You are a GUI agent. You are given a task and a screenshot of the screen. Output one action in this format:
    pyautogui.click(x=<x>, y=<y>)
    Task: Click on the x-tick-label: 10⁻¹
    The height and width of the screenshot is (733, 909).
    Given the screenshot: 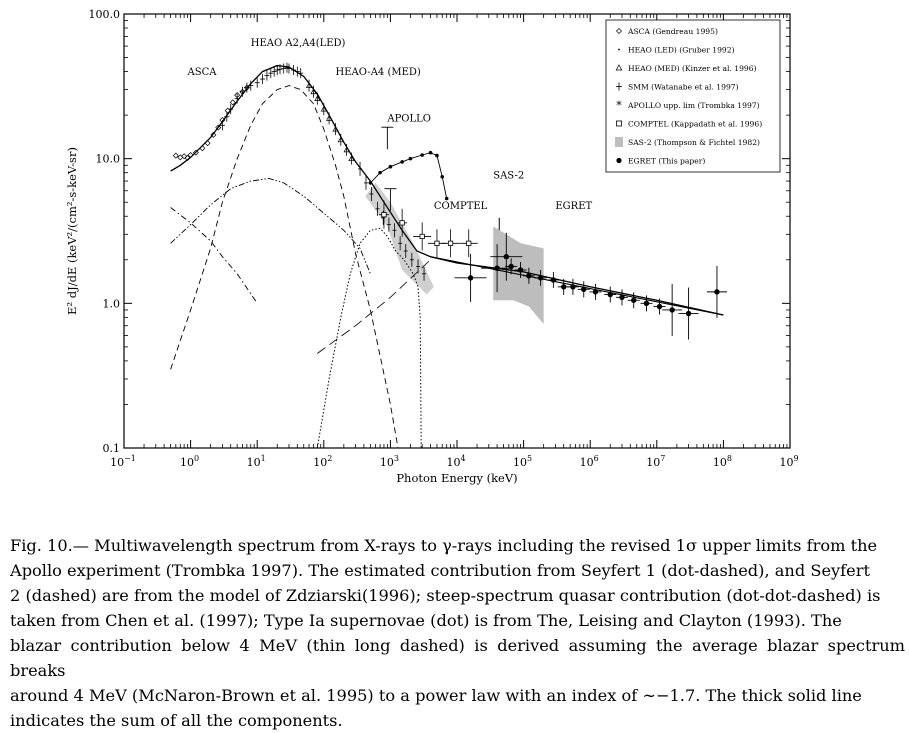 What is the action you would take?
    pyautogui.click(x=123, y=461)
    